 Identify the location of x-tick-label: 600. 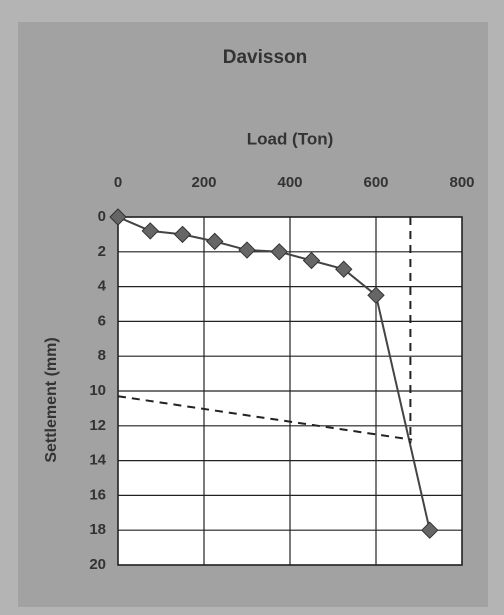
(375, 182).